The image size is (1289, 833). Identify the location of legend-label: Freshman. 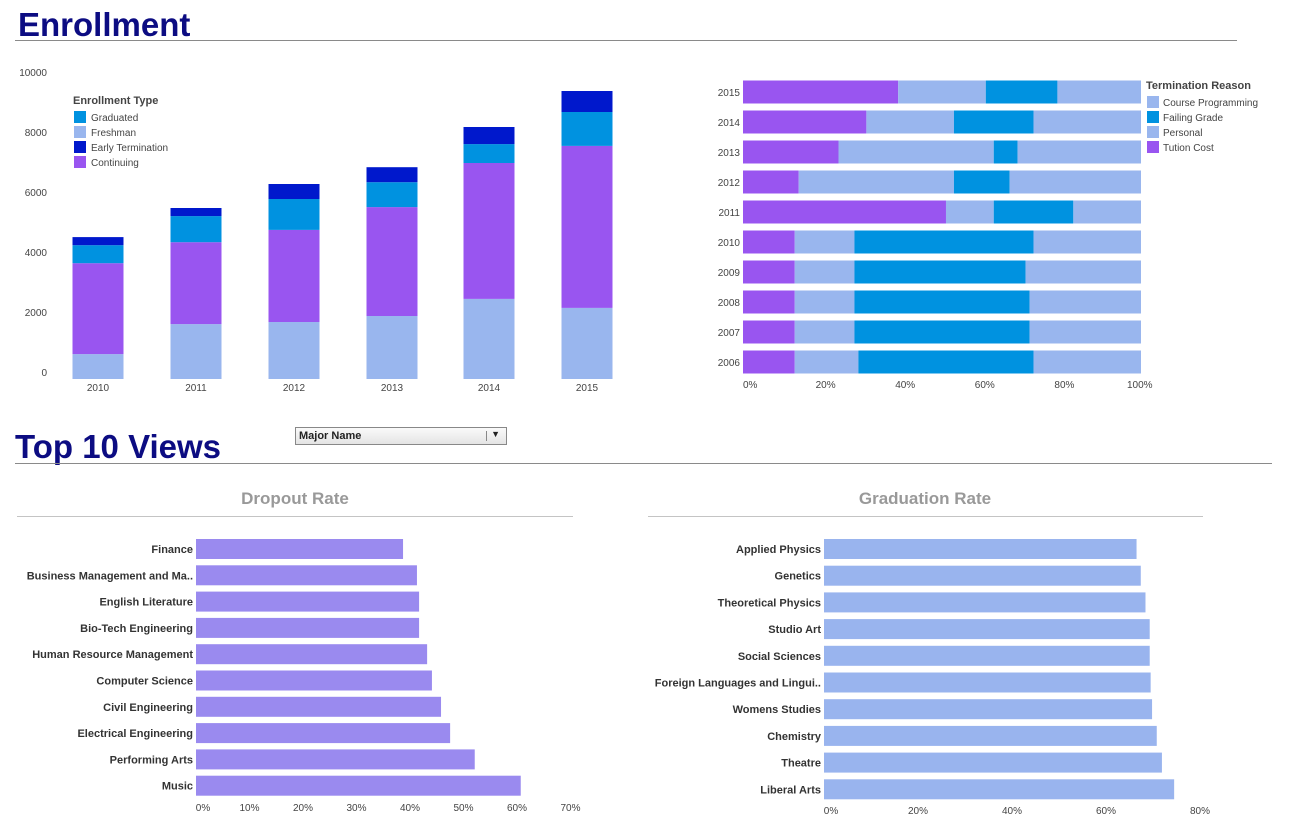
(113, 133).